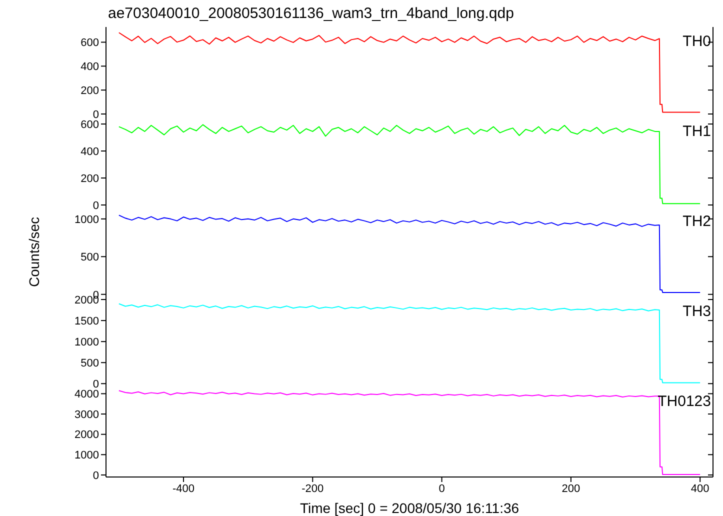 Image resolution: width=723 pixels, height=516 pixels. Describe the element at coordinates (700, 488) in the screenshot. I see `x-tick-label: 400` at that location.